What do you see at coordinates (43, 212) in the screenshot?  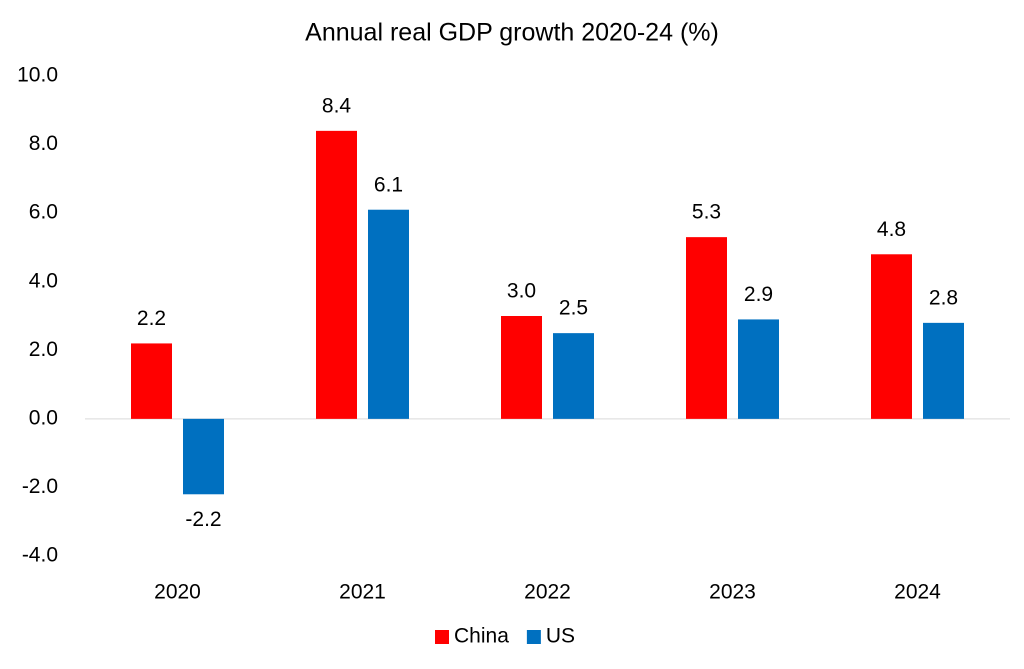 I see `y-tick-label: 6.0` at bounding box center [43, 212].